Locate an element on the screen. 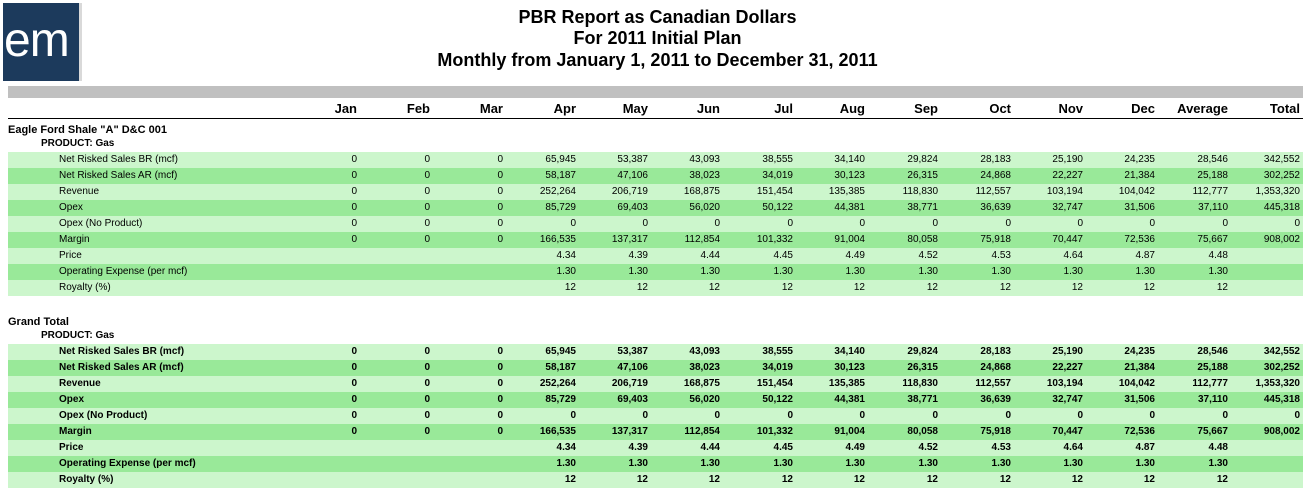  product-label: PRODUCT: Gas is located at coordinates (78, 335).